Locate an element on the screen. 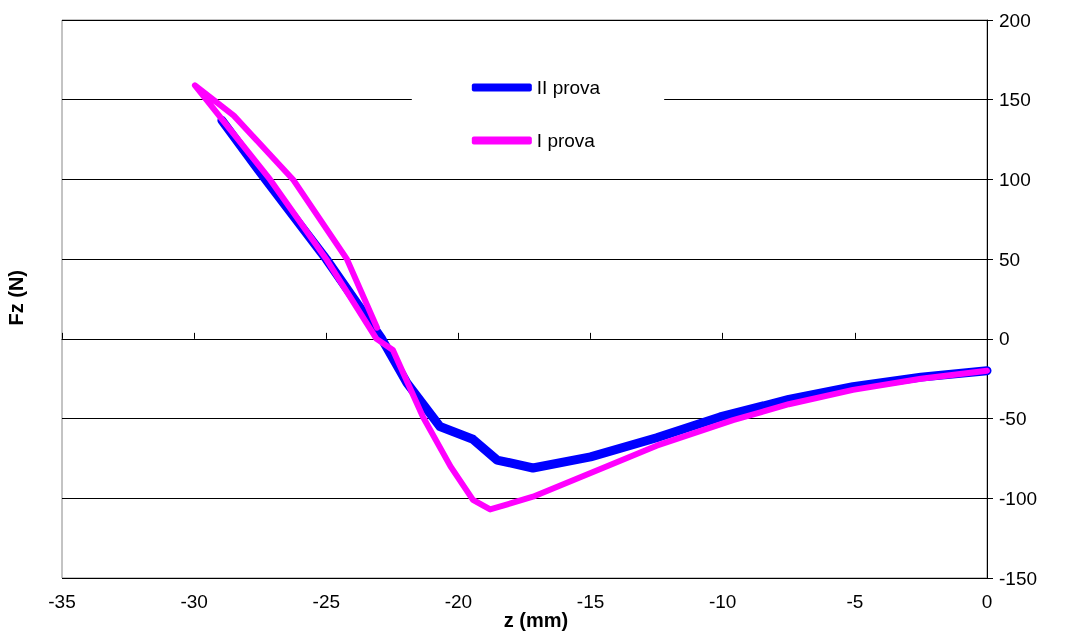 Image resolution: width=1072 pixels, height=634 pixels. y-axis-title: Fz (N) is located at coordinates (16, 297).